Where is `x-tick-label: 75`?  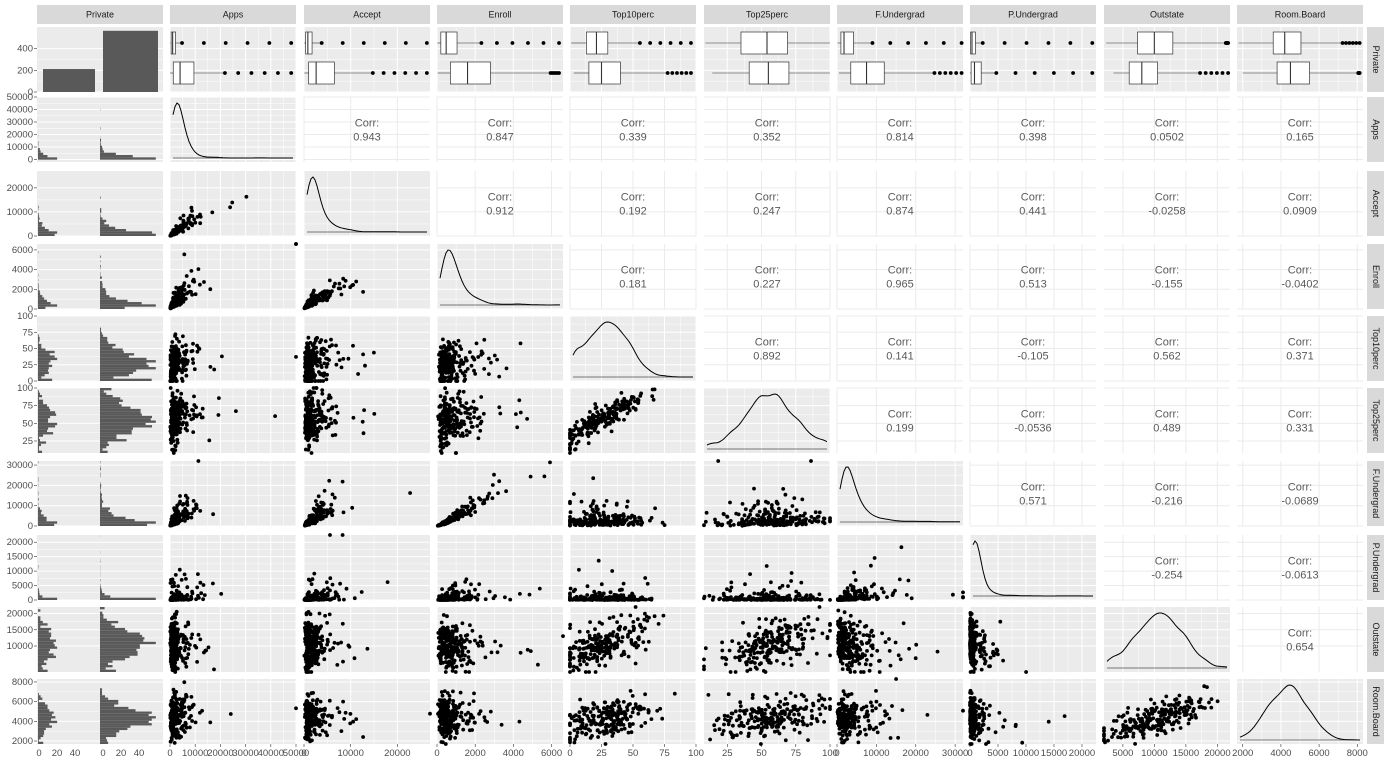
x-tick-label: 75 is located at coordinates (664, 753).